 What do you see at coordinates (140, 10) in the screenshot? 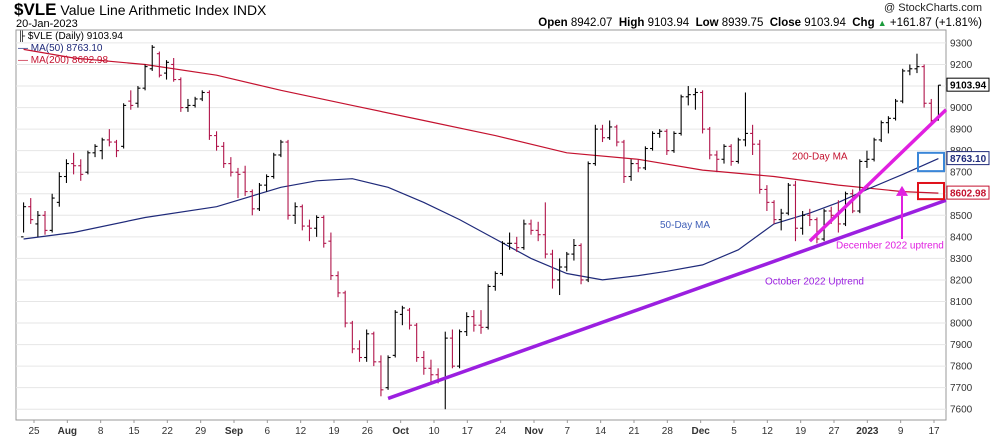
I see `chart-title: $VLE Value Line Arithmetic Index INDX` at bounding box center [140, 10].